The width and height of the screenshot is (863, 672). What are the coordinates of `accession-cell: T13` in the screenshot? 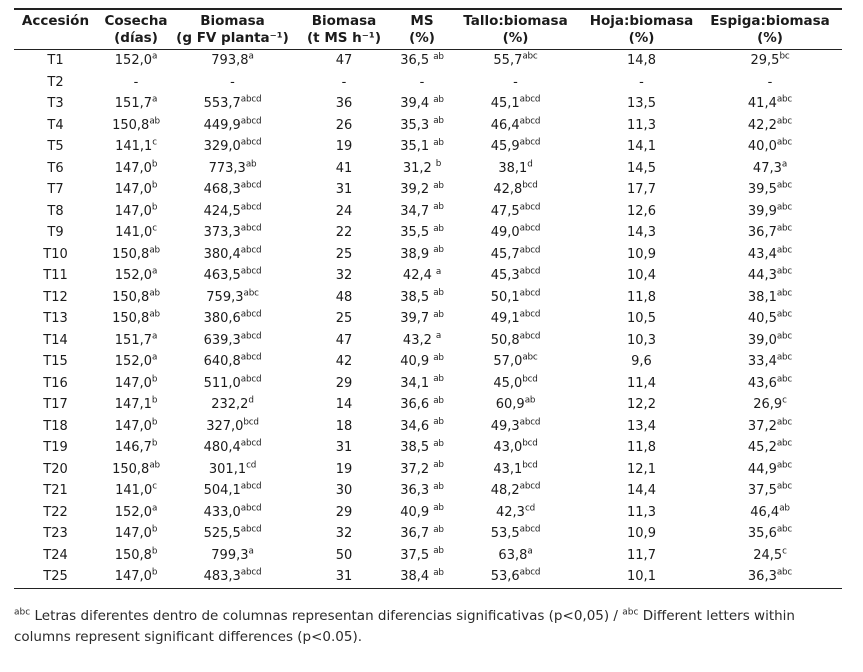 It's located at (55, 319).